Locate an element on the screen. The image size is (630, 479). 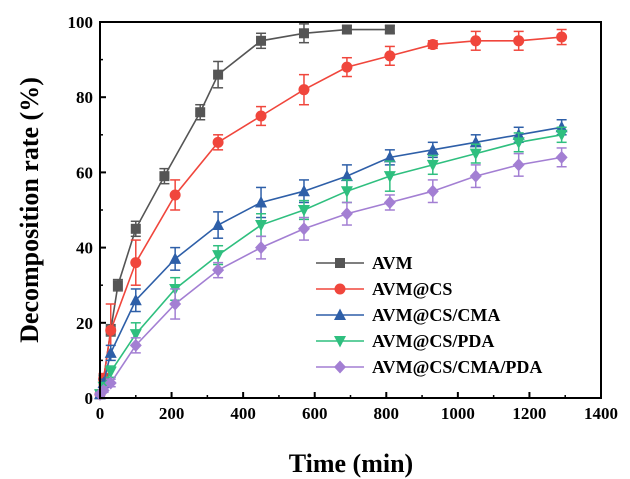
y-tick-label: 20 is located at coordinates (84, 323).